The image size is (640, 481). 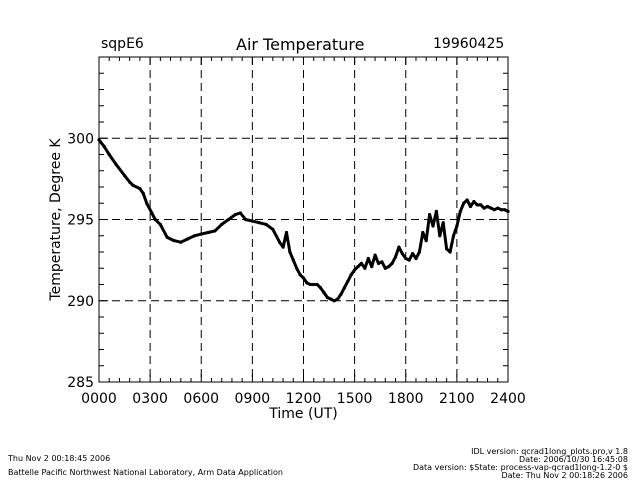 What do you see at coordinates (564, 475) in the screenshot?
I see `footer-data-date: Date: Thu Nov 2 00:18:26 2006` at bounding box center [564, 475].